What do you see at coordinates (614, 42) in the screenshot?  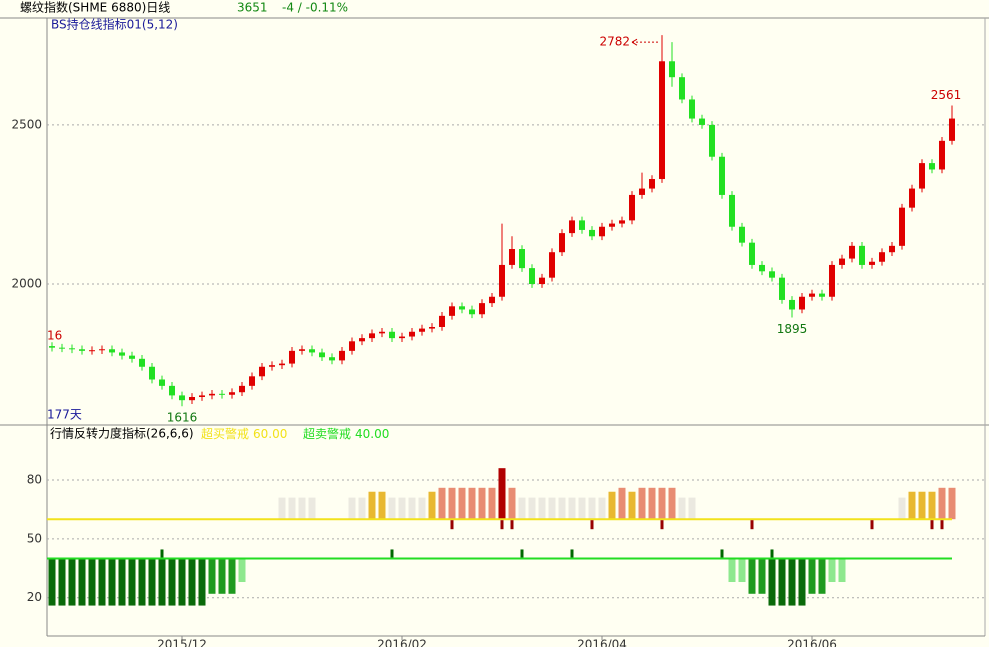 I see `high-label: 2782` at bounding box center [614, 42].